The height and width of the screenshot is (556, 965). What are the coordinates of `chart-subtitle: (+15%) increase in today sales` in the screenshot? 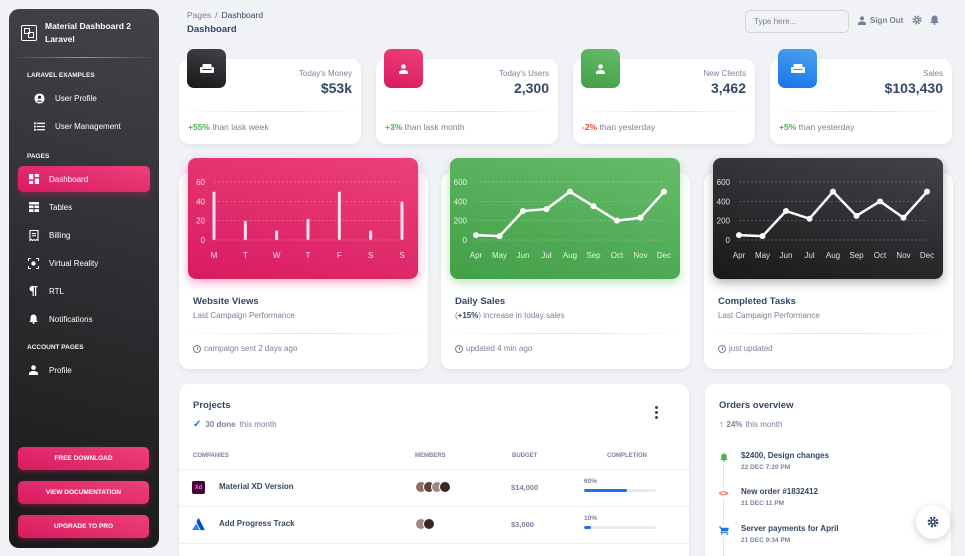 It's located at (510, 315).